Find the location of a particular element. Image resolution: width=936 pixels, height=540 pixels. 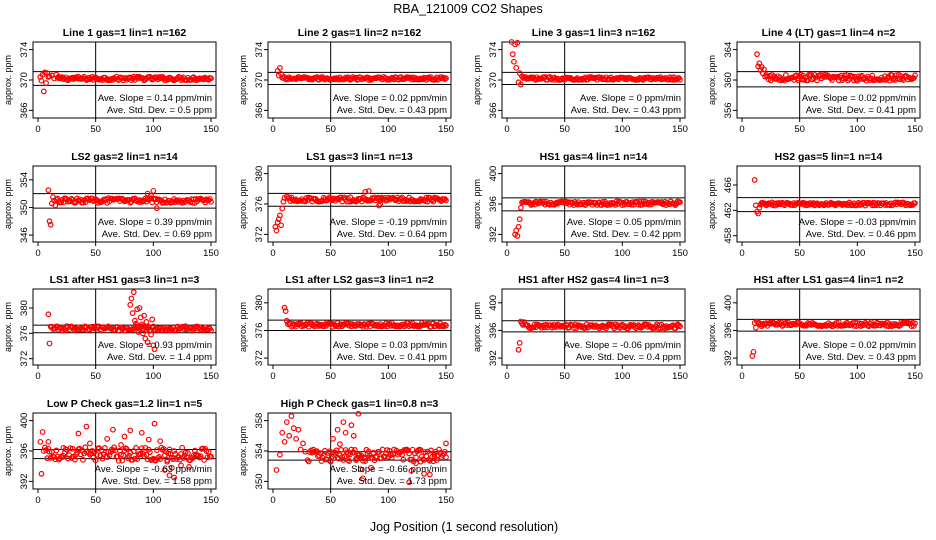

figure-title: RBA_121009 CO2 Shapes is located at coordinates (467, 9).